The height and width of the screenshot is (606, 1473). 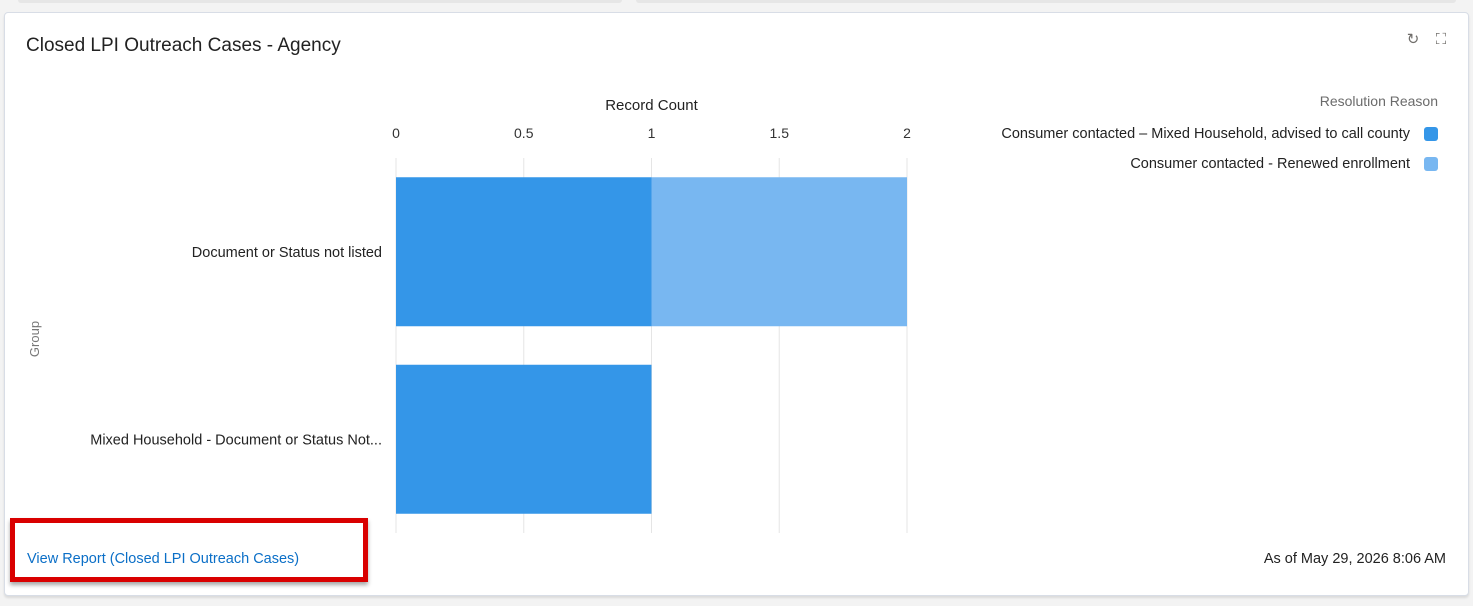 I want to click on y-axis-title: Group, so click(x=34, y=339).